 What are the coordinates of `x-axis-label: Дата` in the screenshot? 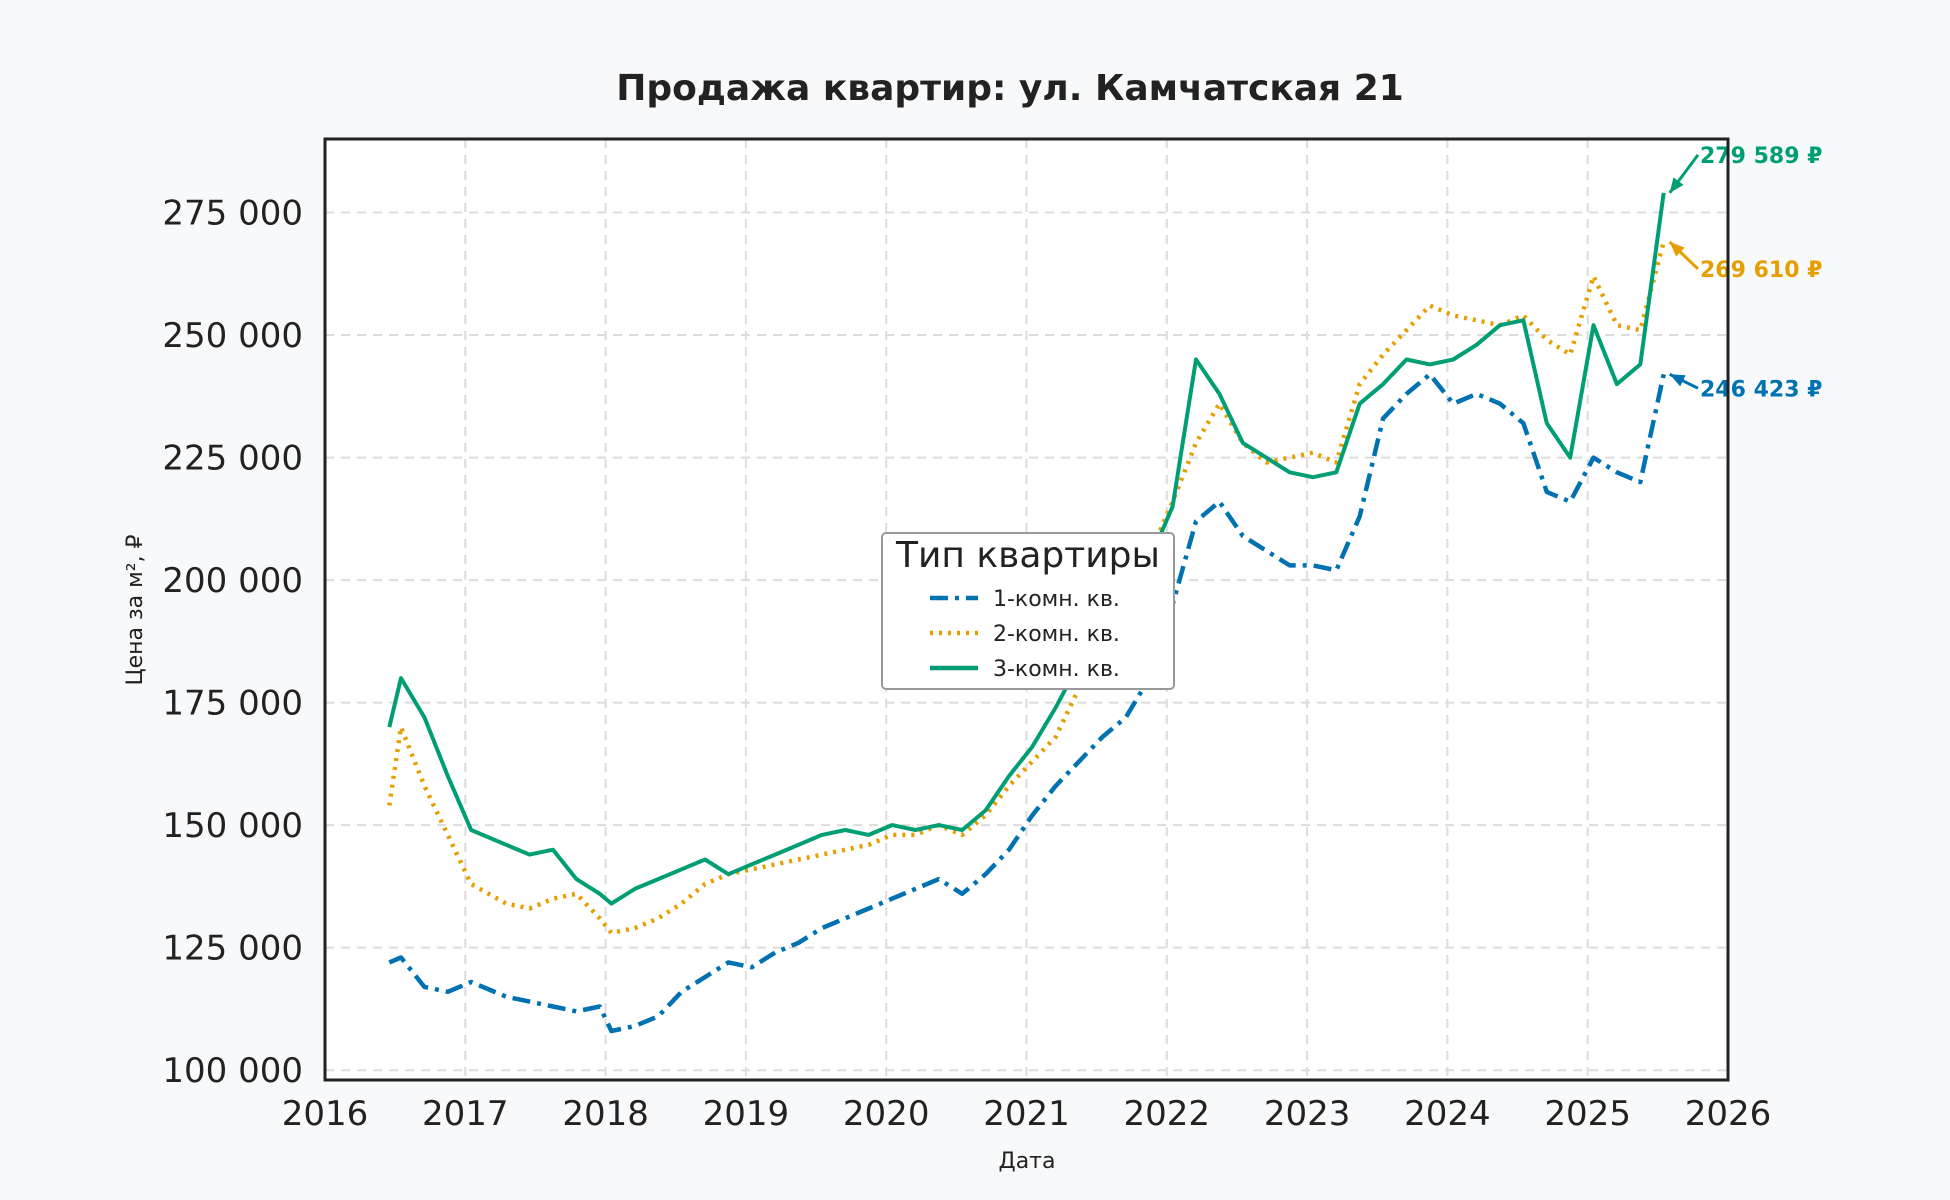 It's located at (1027, 1161).